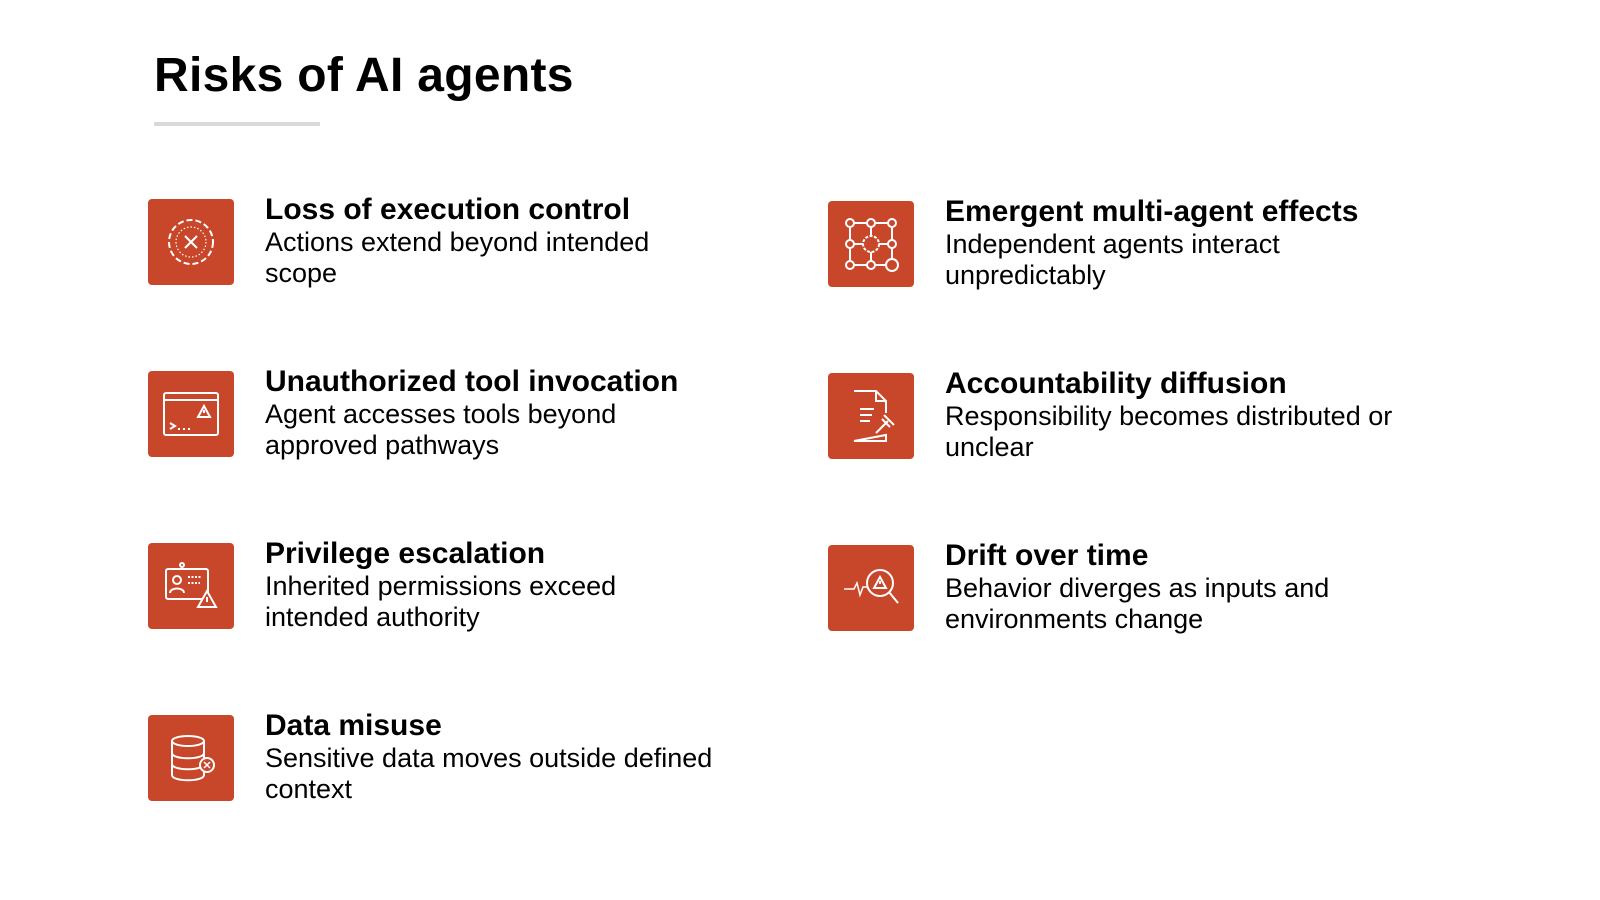  What do you see at coordinates (353, 725) in the screenshot?
I see `risk-heading: Data misuse` at bounding box center [353, 725].